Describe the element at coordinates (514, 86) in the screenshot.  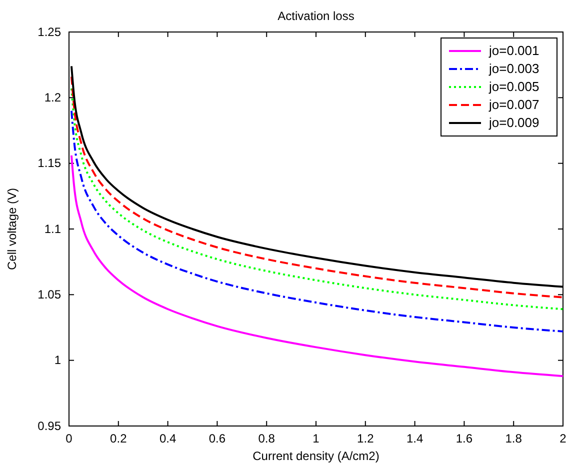
I see `legend-label: jo=0.005` at that location.